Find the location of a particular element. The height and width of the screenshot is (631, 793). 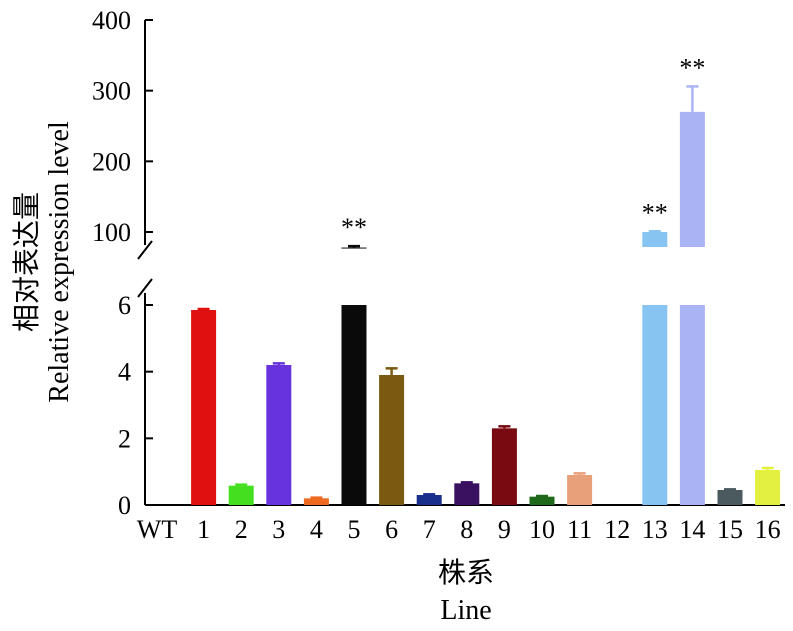

x-tick-label: 16 is located at coordinates (768, 529).